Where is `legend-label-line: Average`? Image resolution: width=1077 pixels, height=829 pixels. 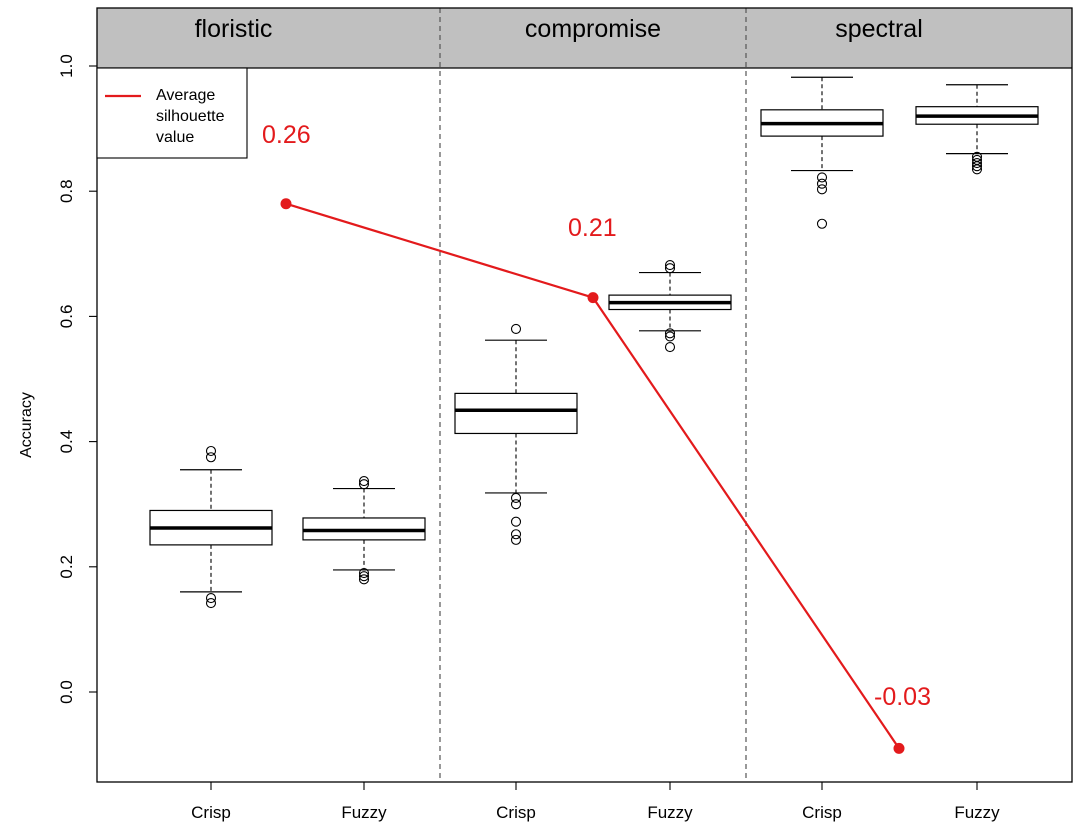 legend-label-line: Average is located at coordinates (185, 95).